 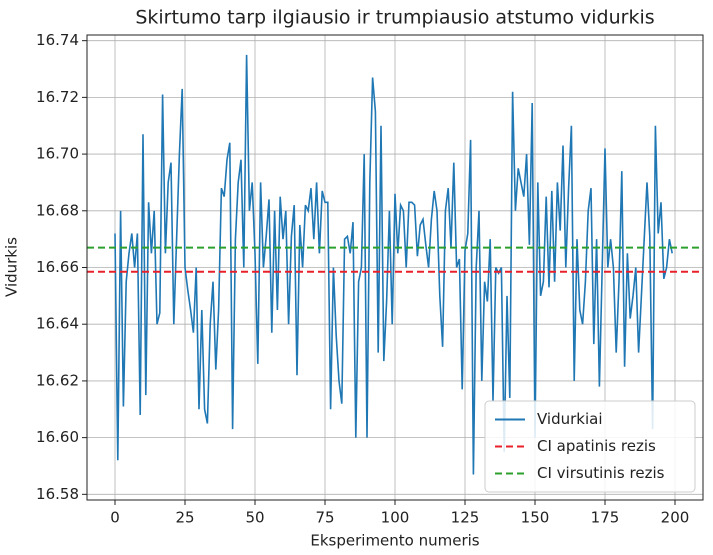 What do you see at coordinates (605, 518) in the screenshot?
I see `x-tick-label: 175` at bounding box center [605, 518].